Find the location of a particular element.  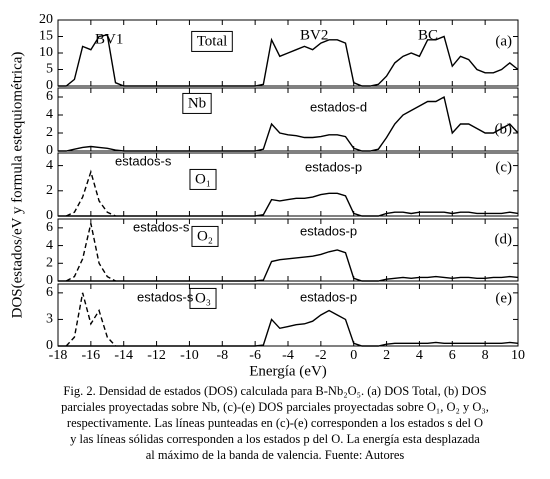

panel-tag: (e) is located at coordinates (503, 298).